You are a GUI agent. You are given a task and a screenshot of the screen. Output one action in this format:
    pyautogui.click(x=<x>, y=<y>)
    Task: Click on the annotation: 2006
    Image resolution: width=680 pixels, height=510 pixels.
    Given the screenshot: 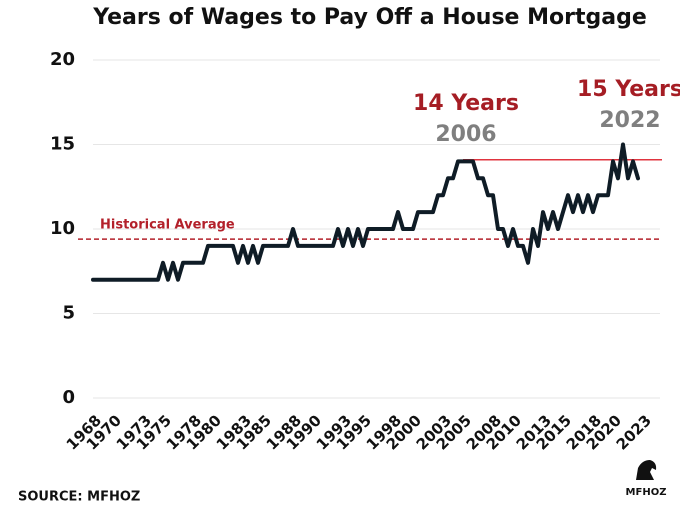 What is the action you would take?
    pyautogui.click(x=465, y=134)
    